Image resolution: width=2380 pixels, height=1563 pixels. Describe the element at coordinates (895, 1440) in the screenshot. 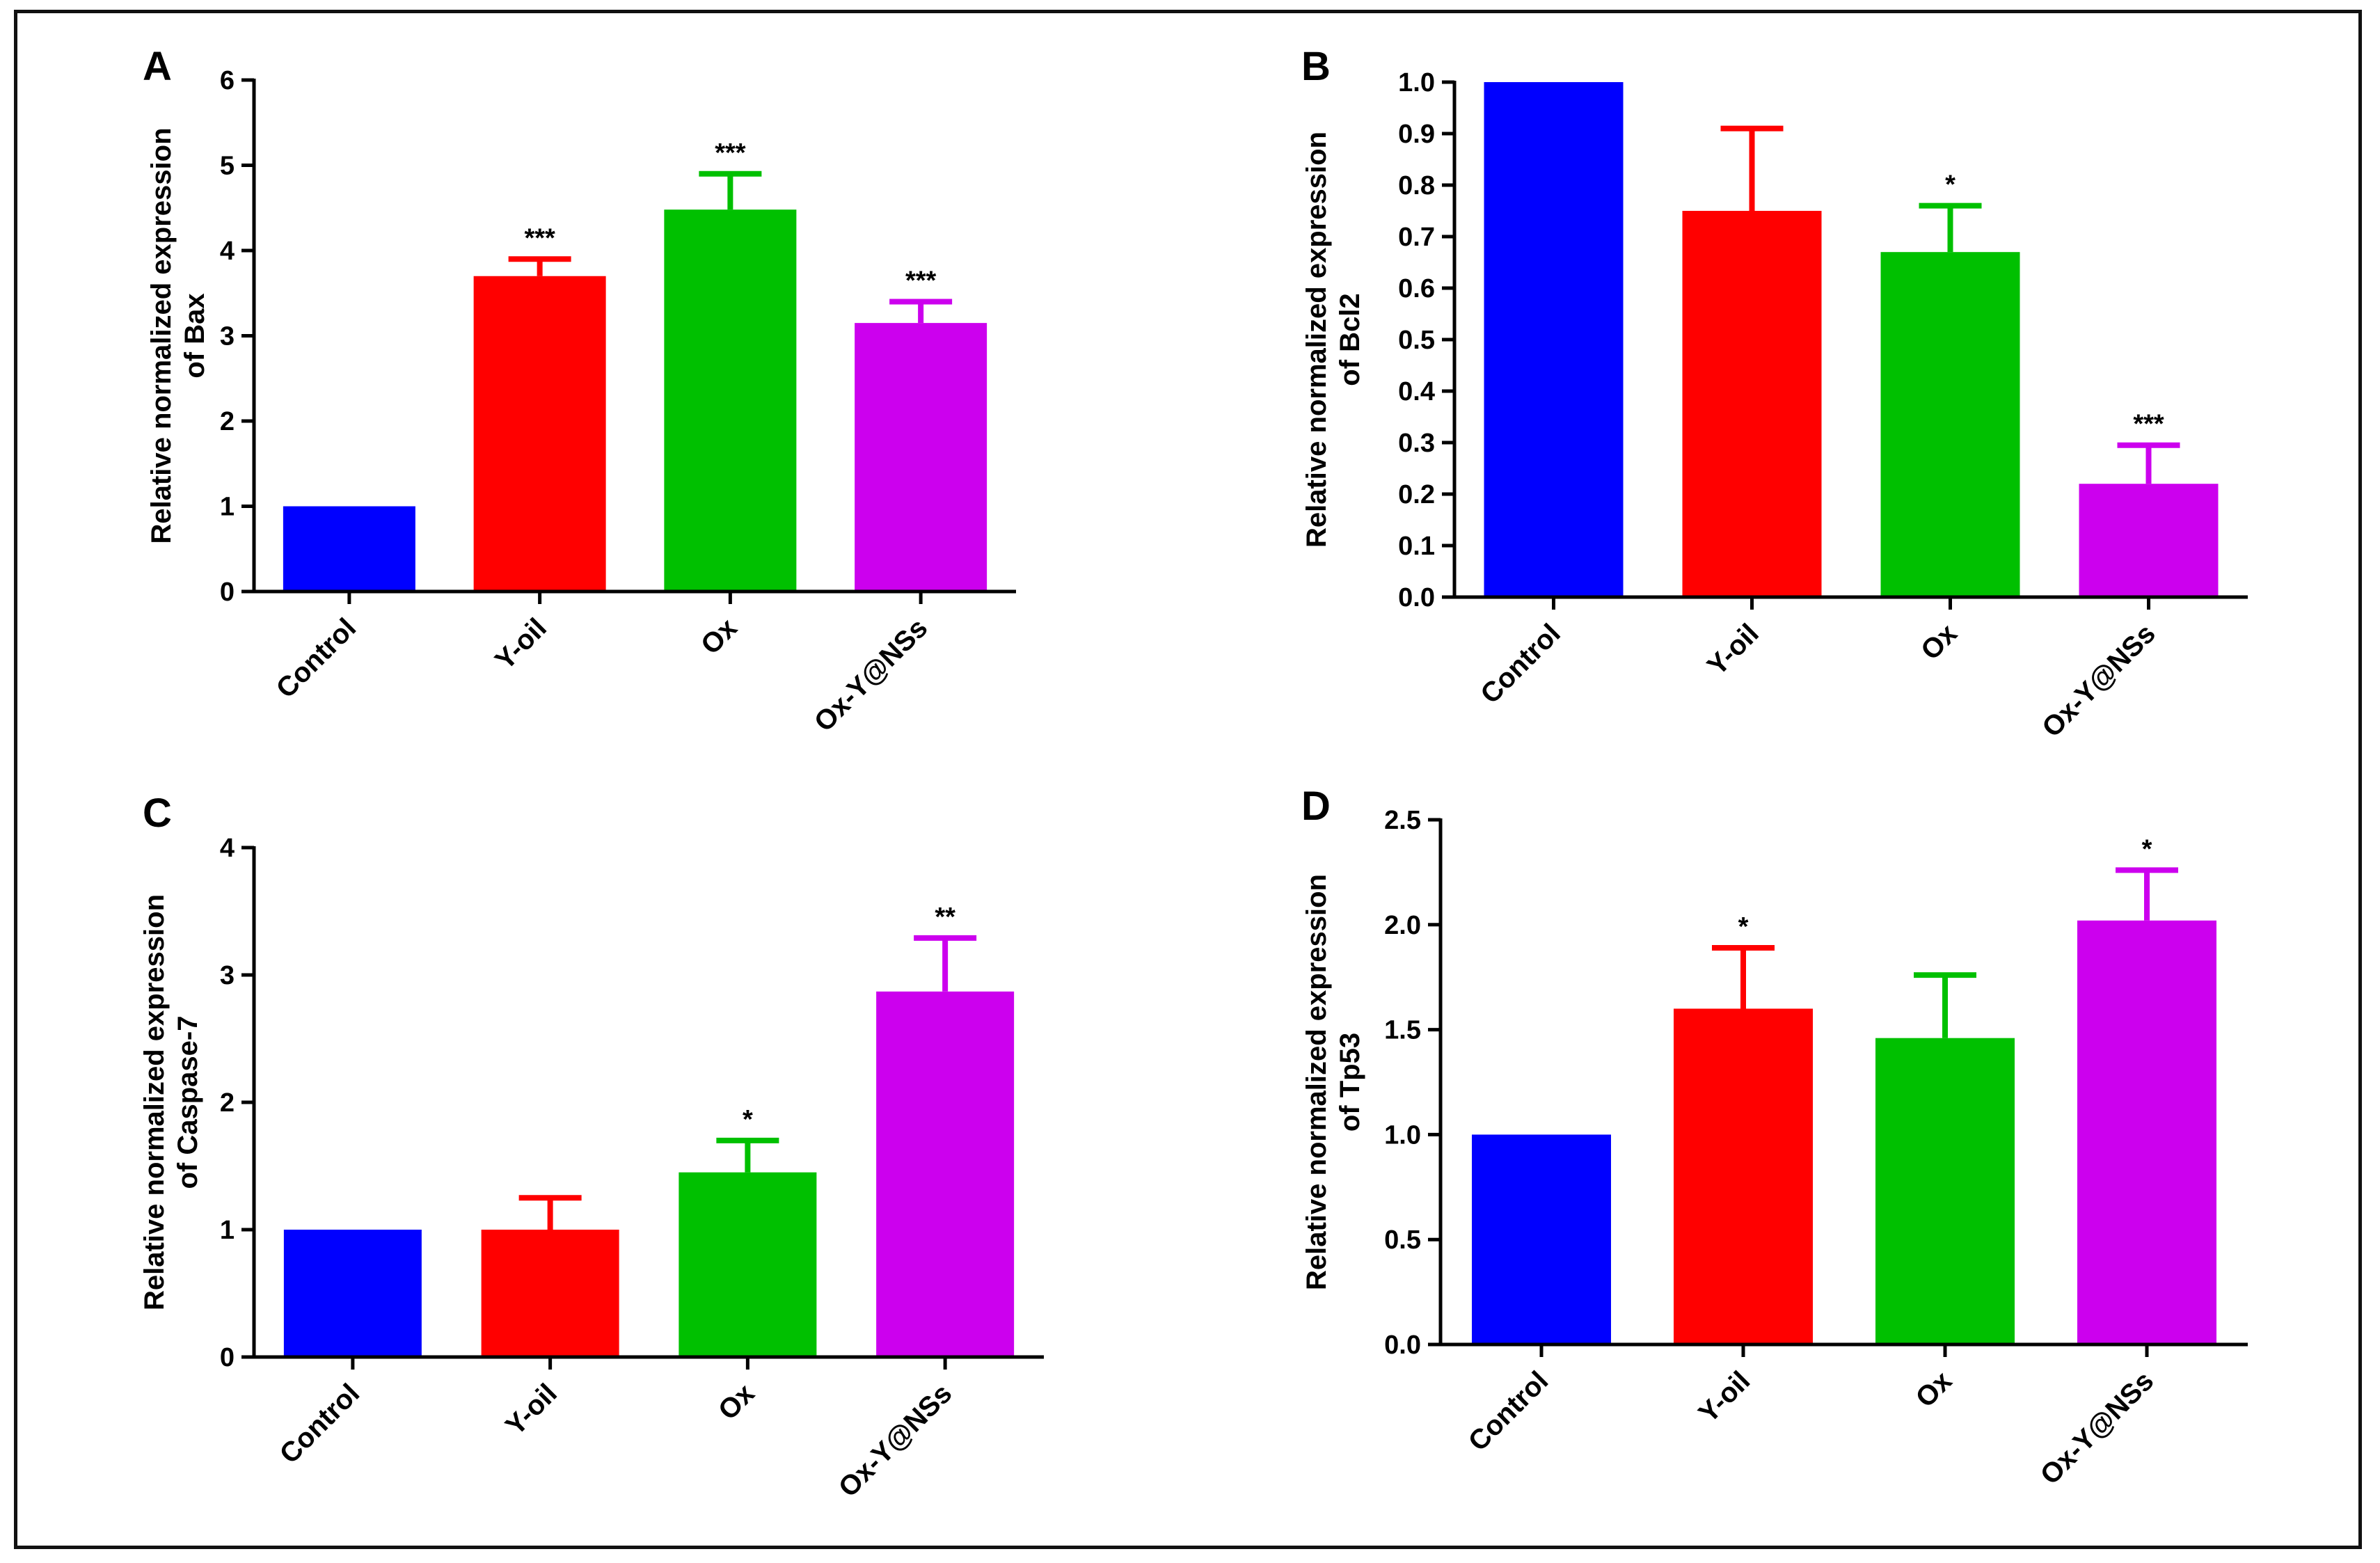

I see `x-tick-label-c-3: Ox-Y@NSs` at that location.